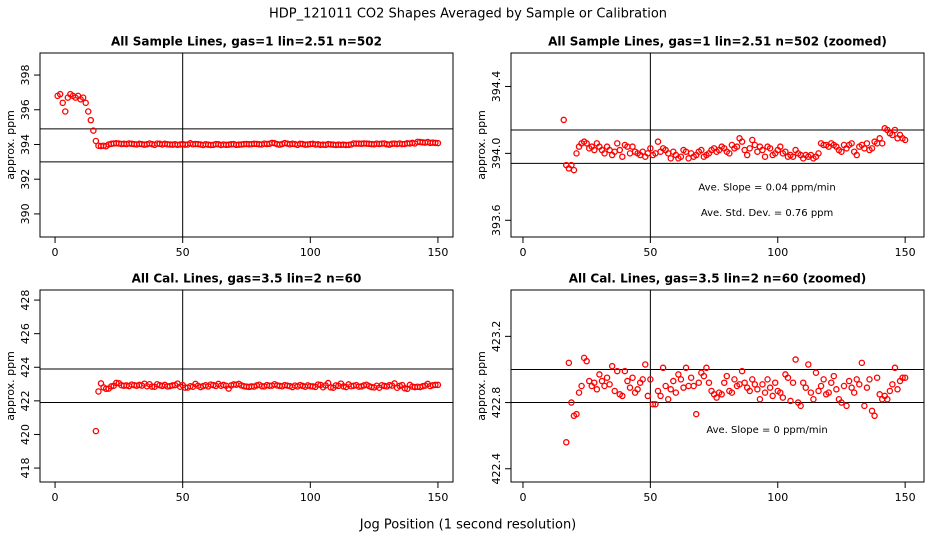 This screenshot has height=540, width=936. What do you see at coordinates (767, 213) in the screenshot?
I see `annotation: Ave. Std. Dev. = 0.76 ppm` at bounding box center [767, 213].